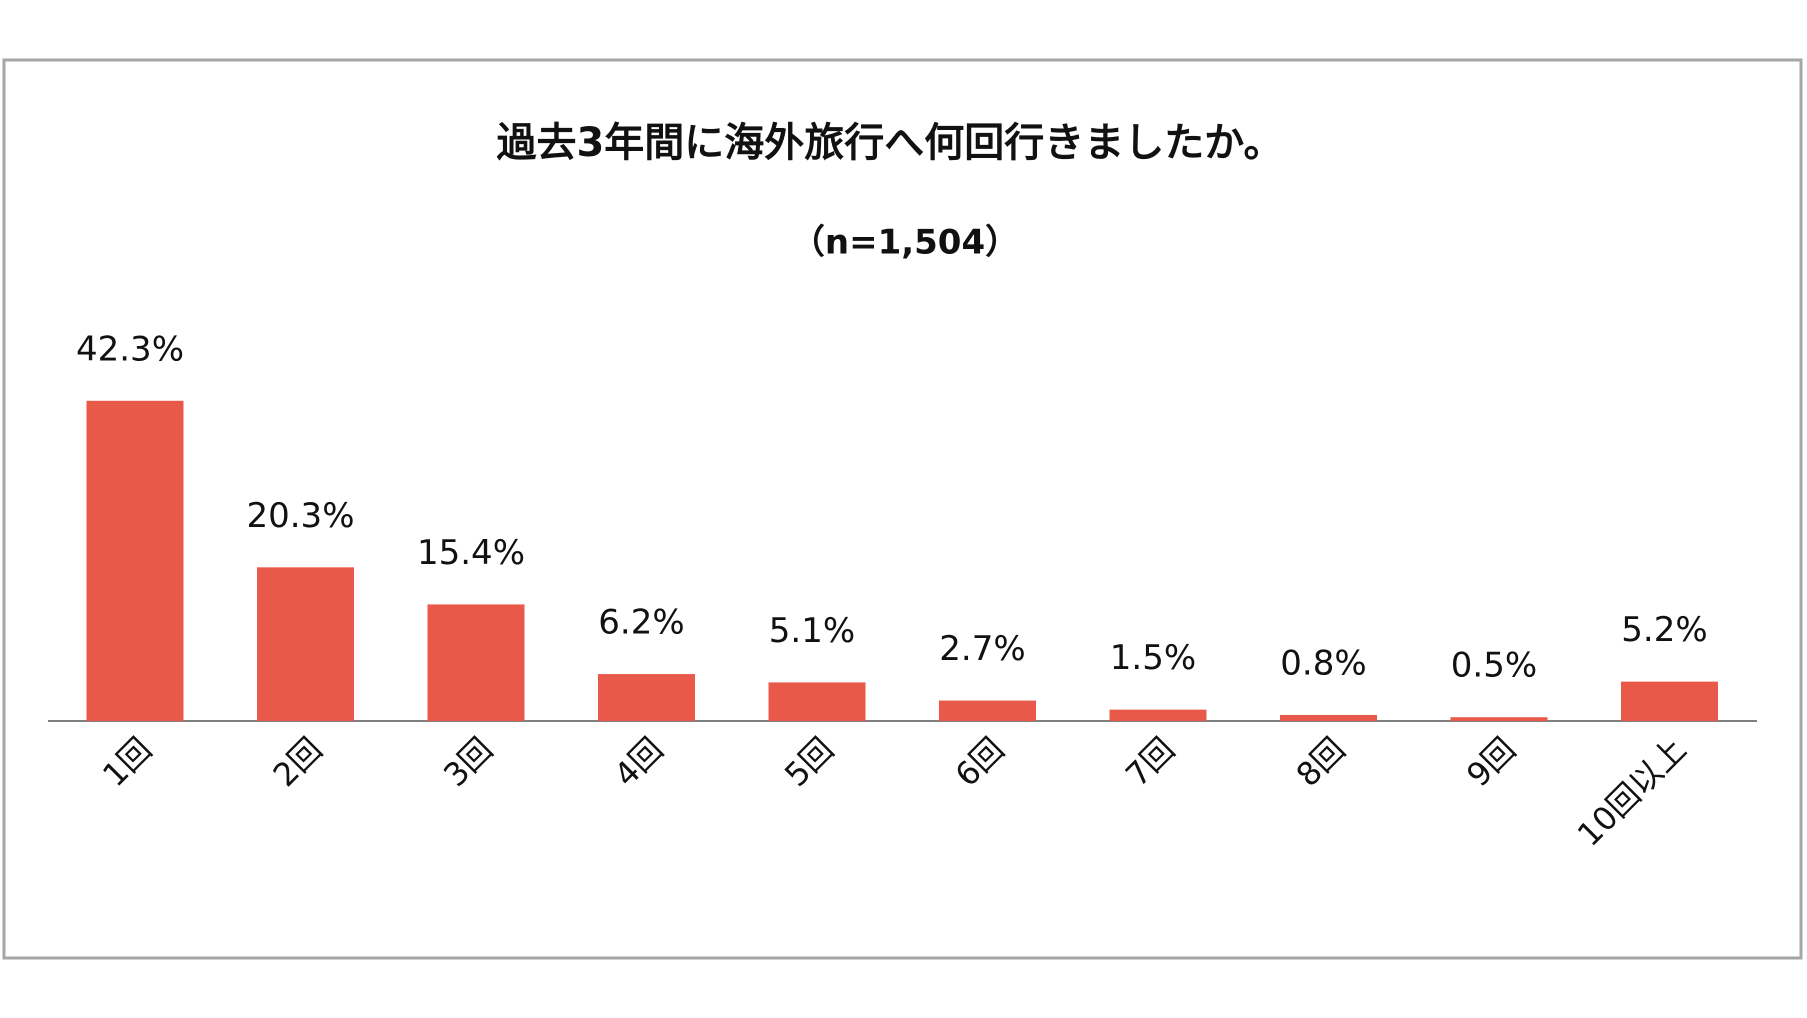  What do you see at coordinates (1153, 658) in the screenshot?
I see `value-label: 1.5%` at bounding box center [1153, 658].